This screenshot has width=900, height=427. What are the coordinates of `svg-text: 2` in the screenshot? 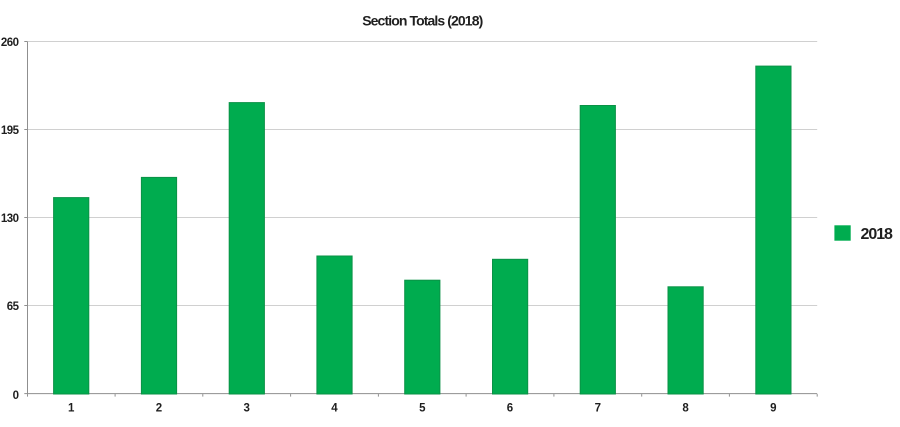 It's located at (159, 409).